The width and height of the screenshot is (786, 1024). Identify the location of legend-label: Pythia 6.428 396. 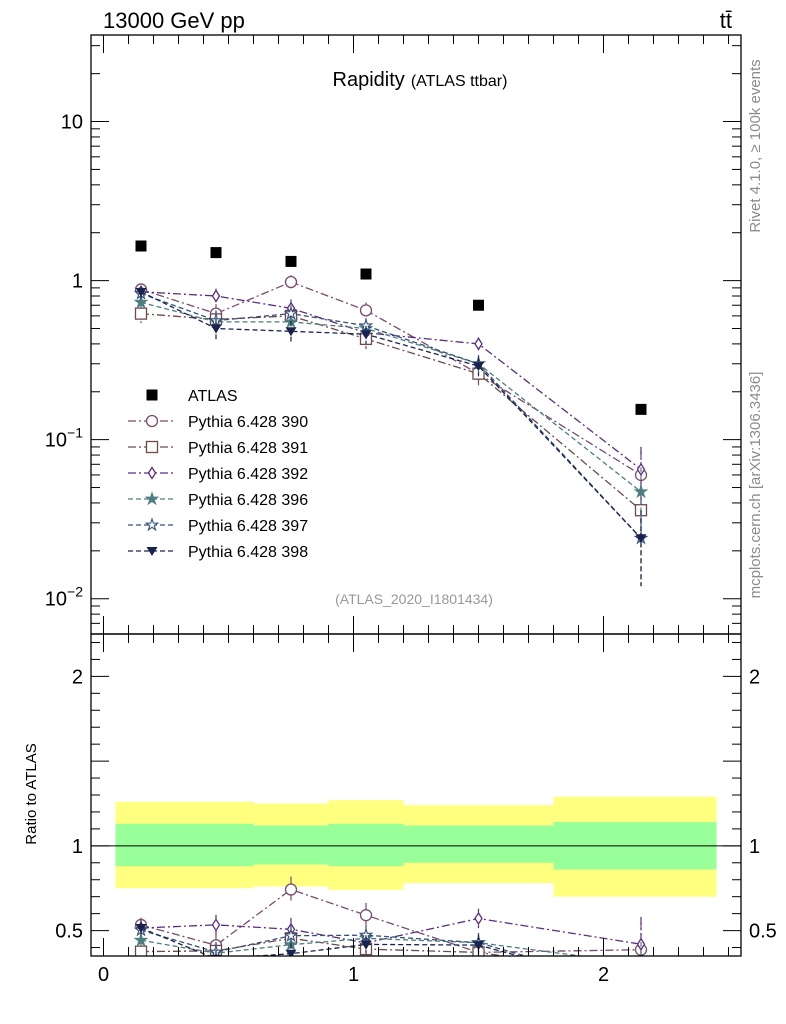
(248, 500).